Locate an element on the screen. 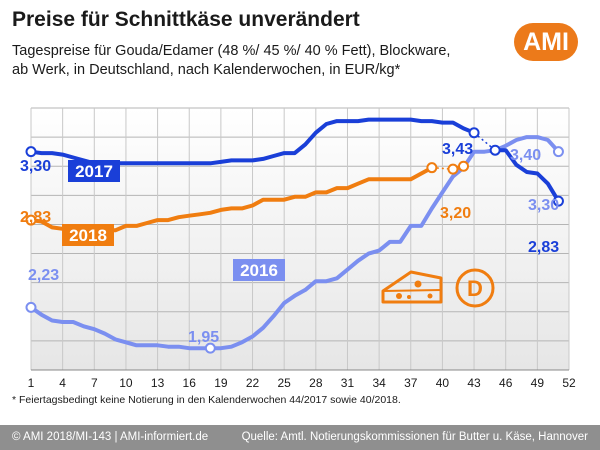 The image size is (600, 450). value-label-2017-end: 2,83 is located at coordinates (543, 247).